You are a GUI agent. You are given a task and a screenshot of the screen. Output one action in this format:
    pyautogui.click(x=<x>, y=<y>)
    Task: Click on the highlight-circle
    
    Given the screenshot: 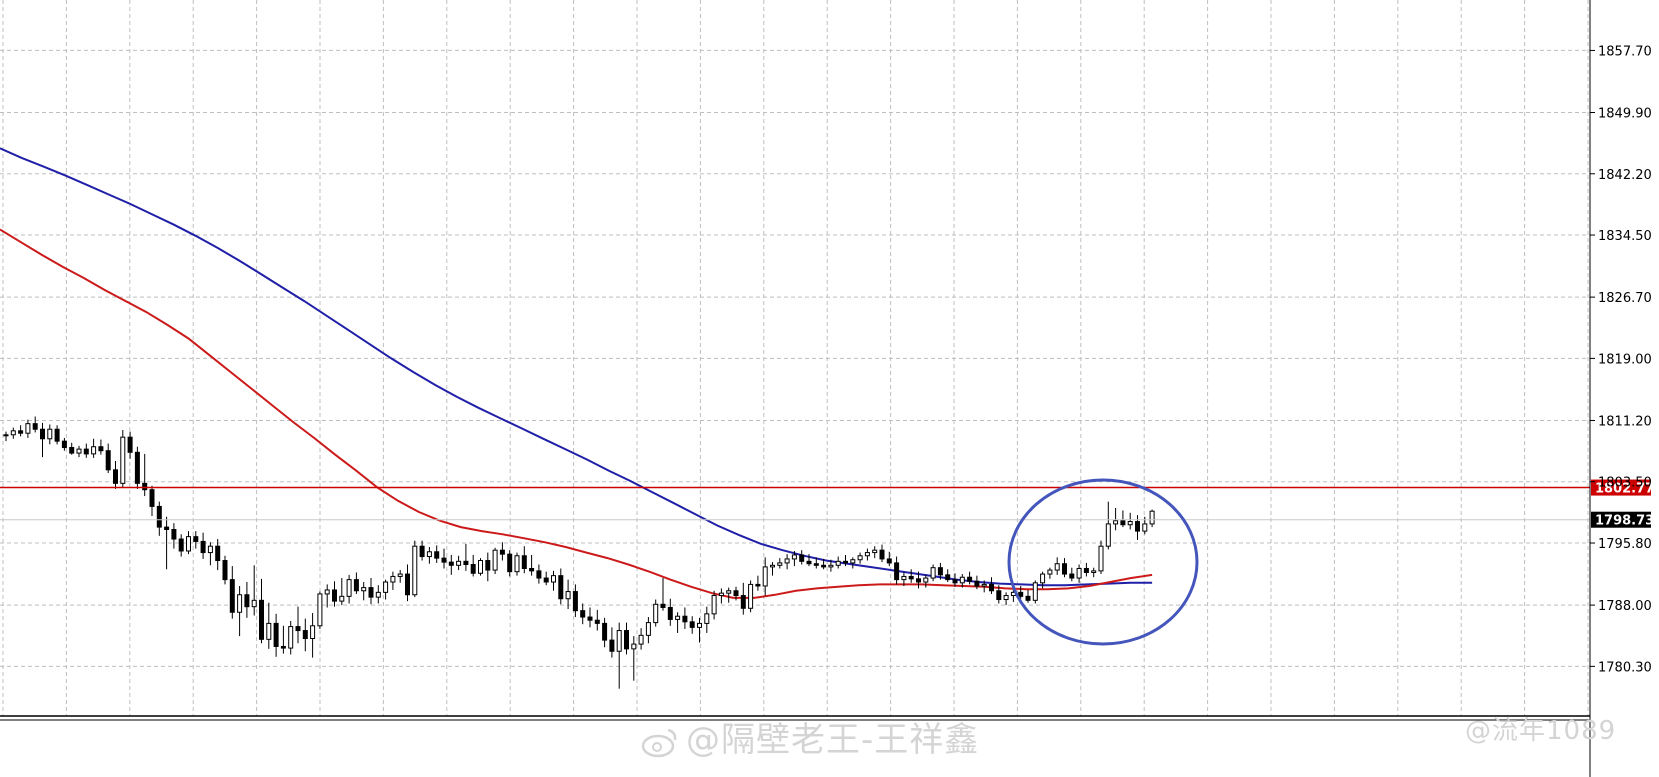 What is the action you would take?
    pyautogui.click(x=1103, y=562)
    